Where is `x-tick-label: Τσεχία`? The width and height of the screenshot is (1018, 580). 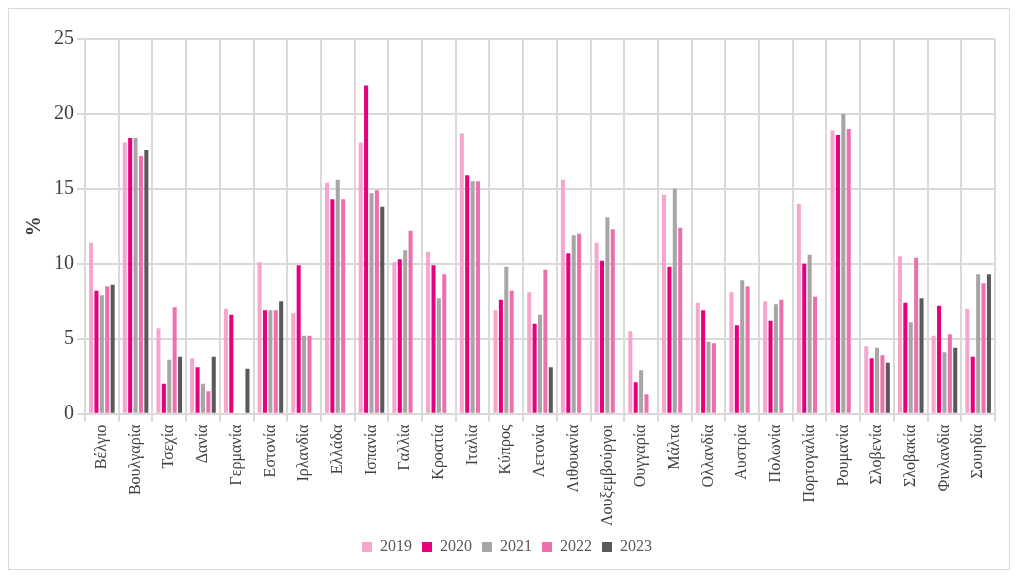 x-tick-label: Τσεχία is located at coordinates (168, 446).